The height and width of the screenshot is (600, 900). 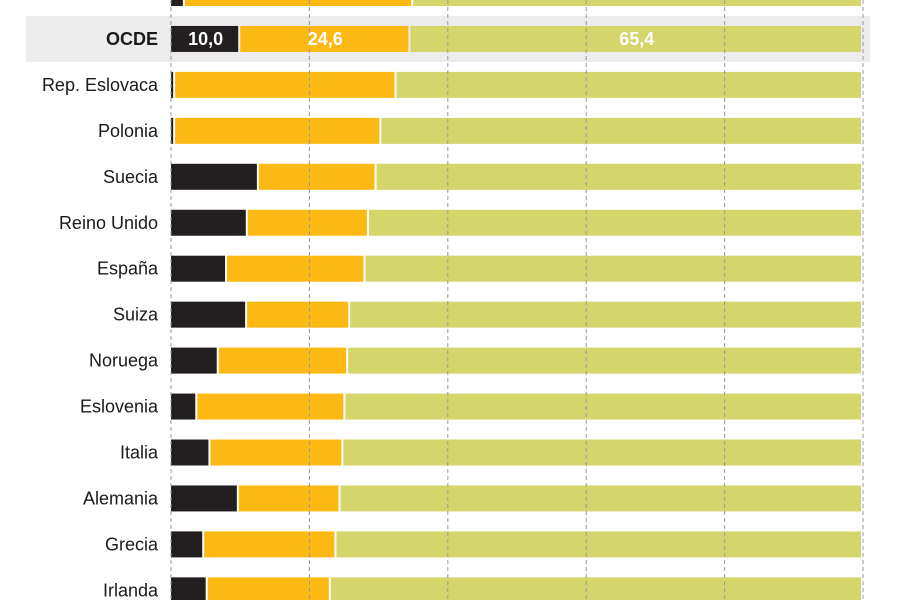 What do you see at coordinates (131, 590) in the screenshot?
I see `category-label: Irlanda` at bounding box center [131, 590].